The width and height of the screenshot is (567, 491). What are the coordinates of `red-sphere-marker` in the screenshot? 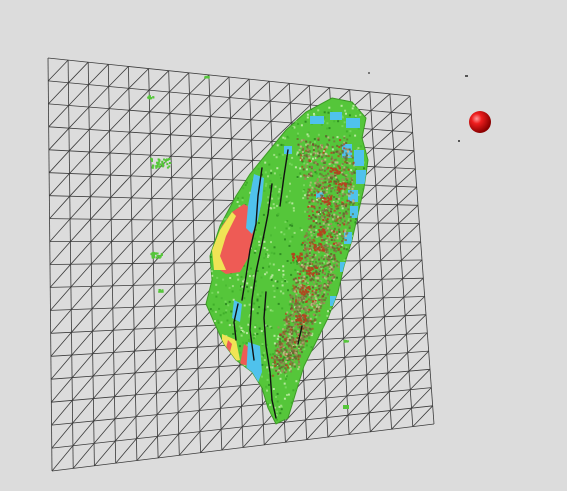 It's located at (480, 122).